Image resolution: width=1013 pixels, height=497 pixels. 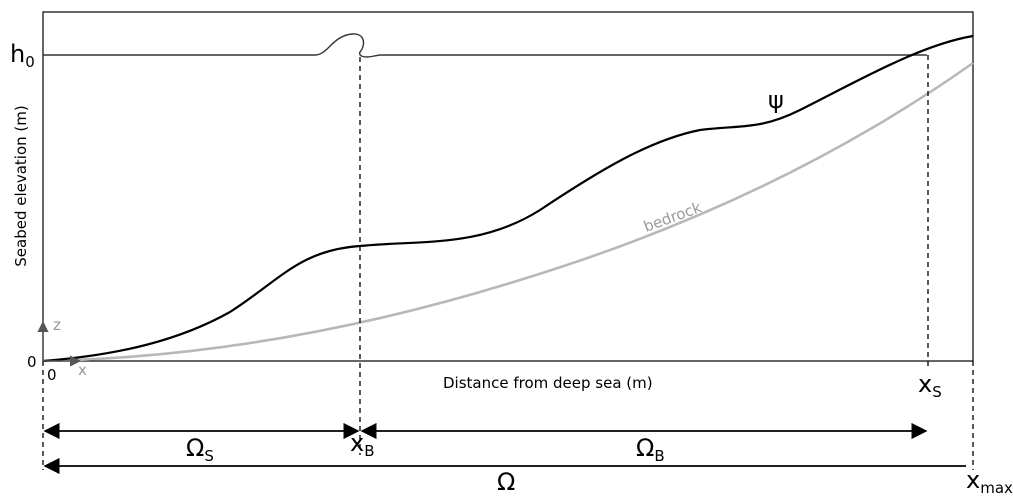 What do you see at coordinates (32, 362) in the screenshot?
I see `y-origin-label: 0` at bounding box center [32, 362].